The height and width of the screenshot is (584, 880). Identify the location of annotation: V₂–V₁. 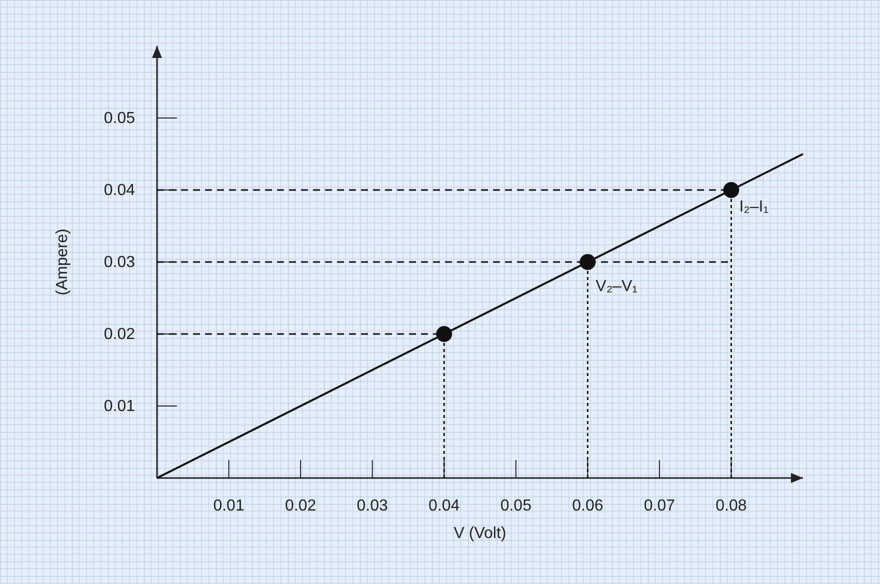
(617, 286).